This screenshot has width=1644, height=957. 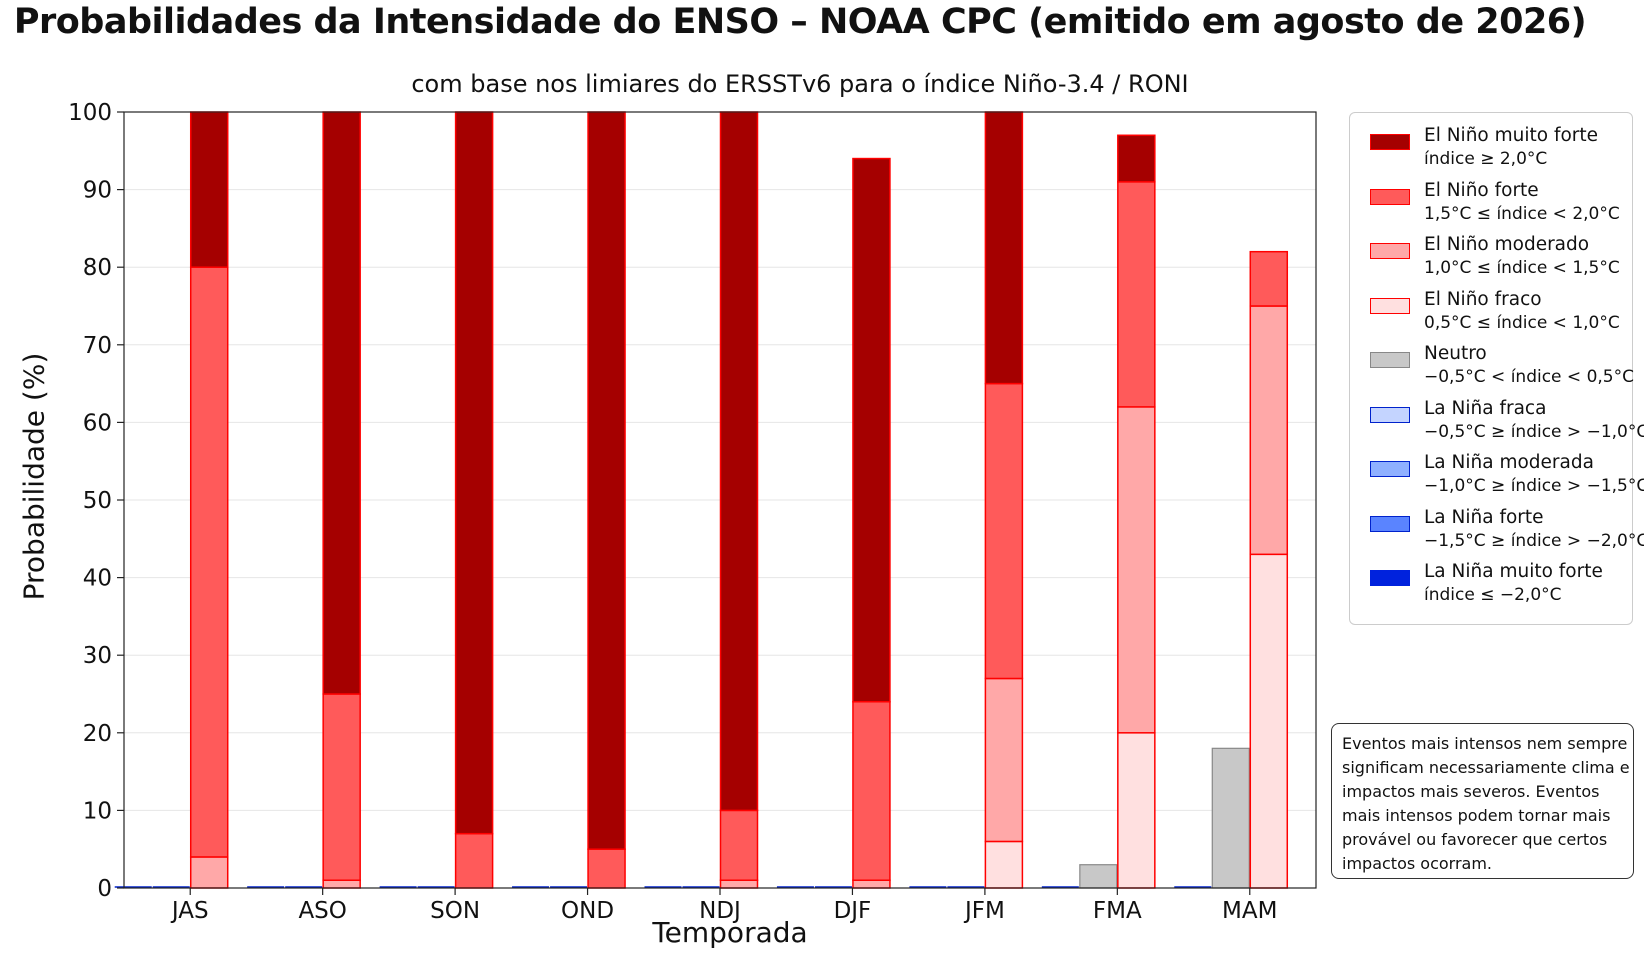 I want to click on x-tick-label: FMA, so click(x=1117, y=911).